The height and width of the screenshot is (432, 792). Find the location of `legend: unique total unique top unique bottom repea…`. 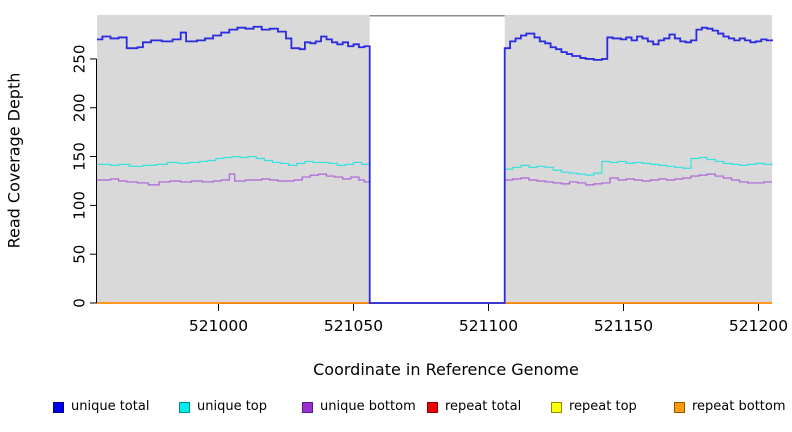

legend: unique total unique top unique bottom repea… is located at coordinates (396, 409).